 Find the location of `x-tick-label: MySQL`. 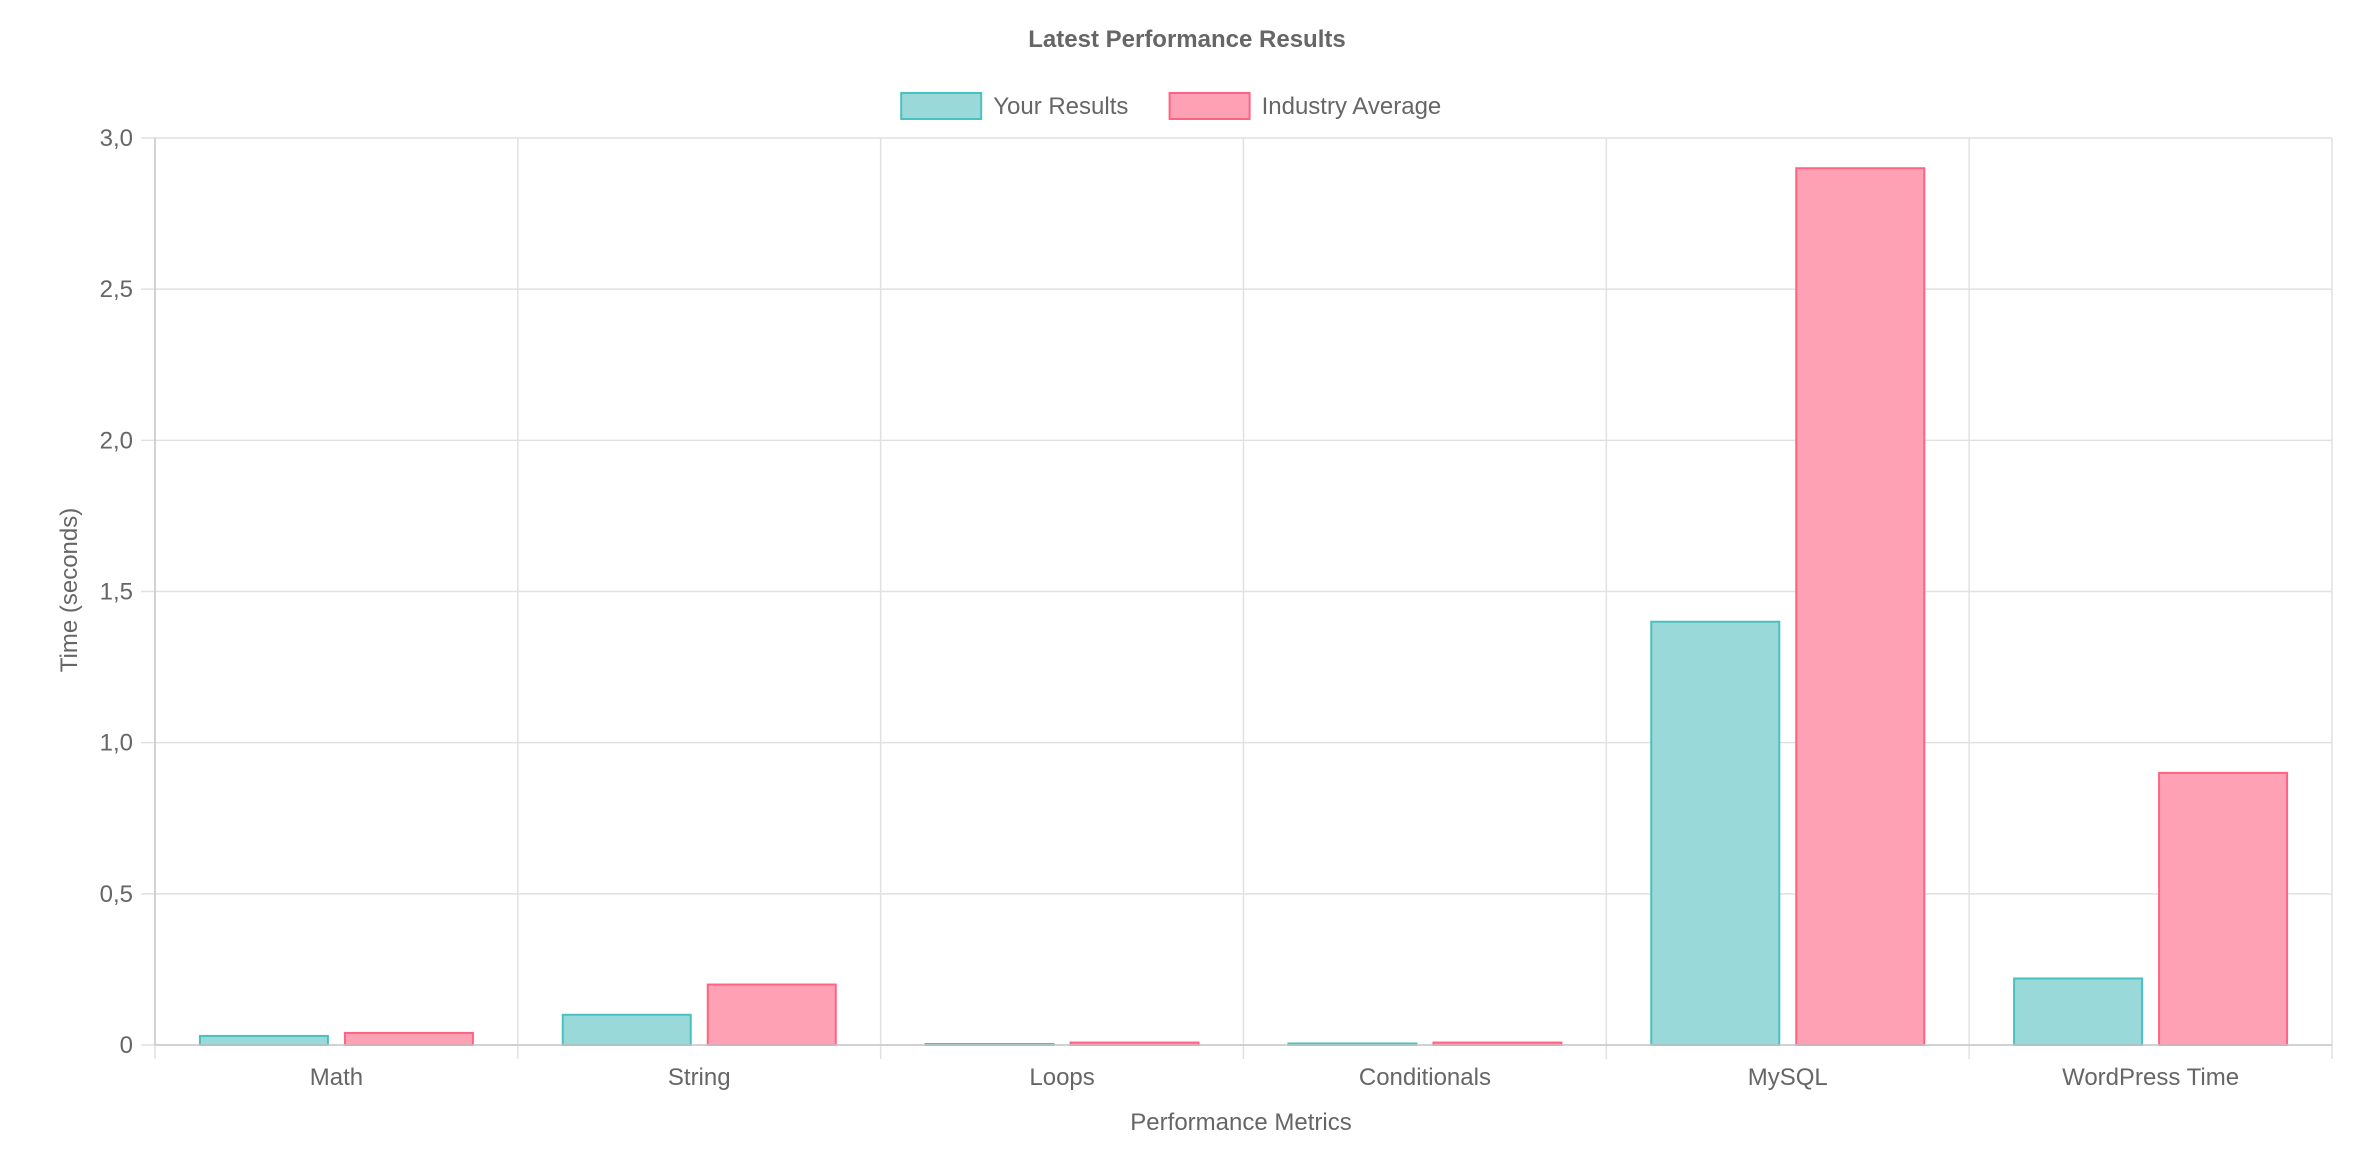

x-tick-label: MySQL is located at coordinates (1788, 1077).